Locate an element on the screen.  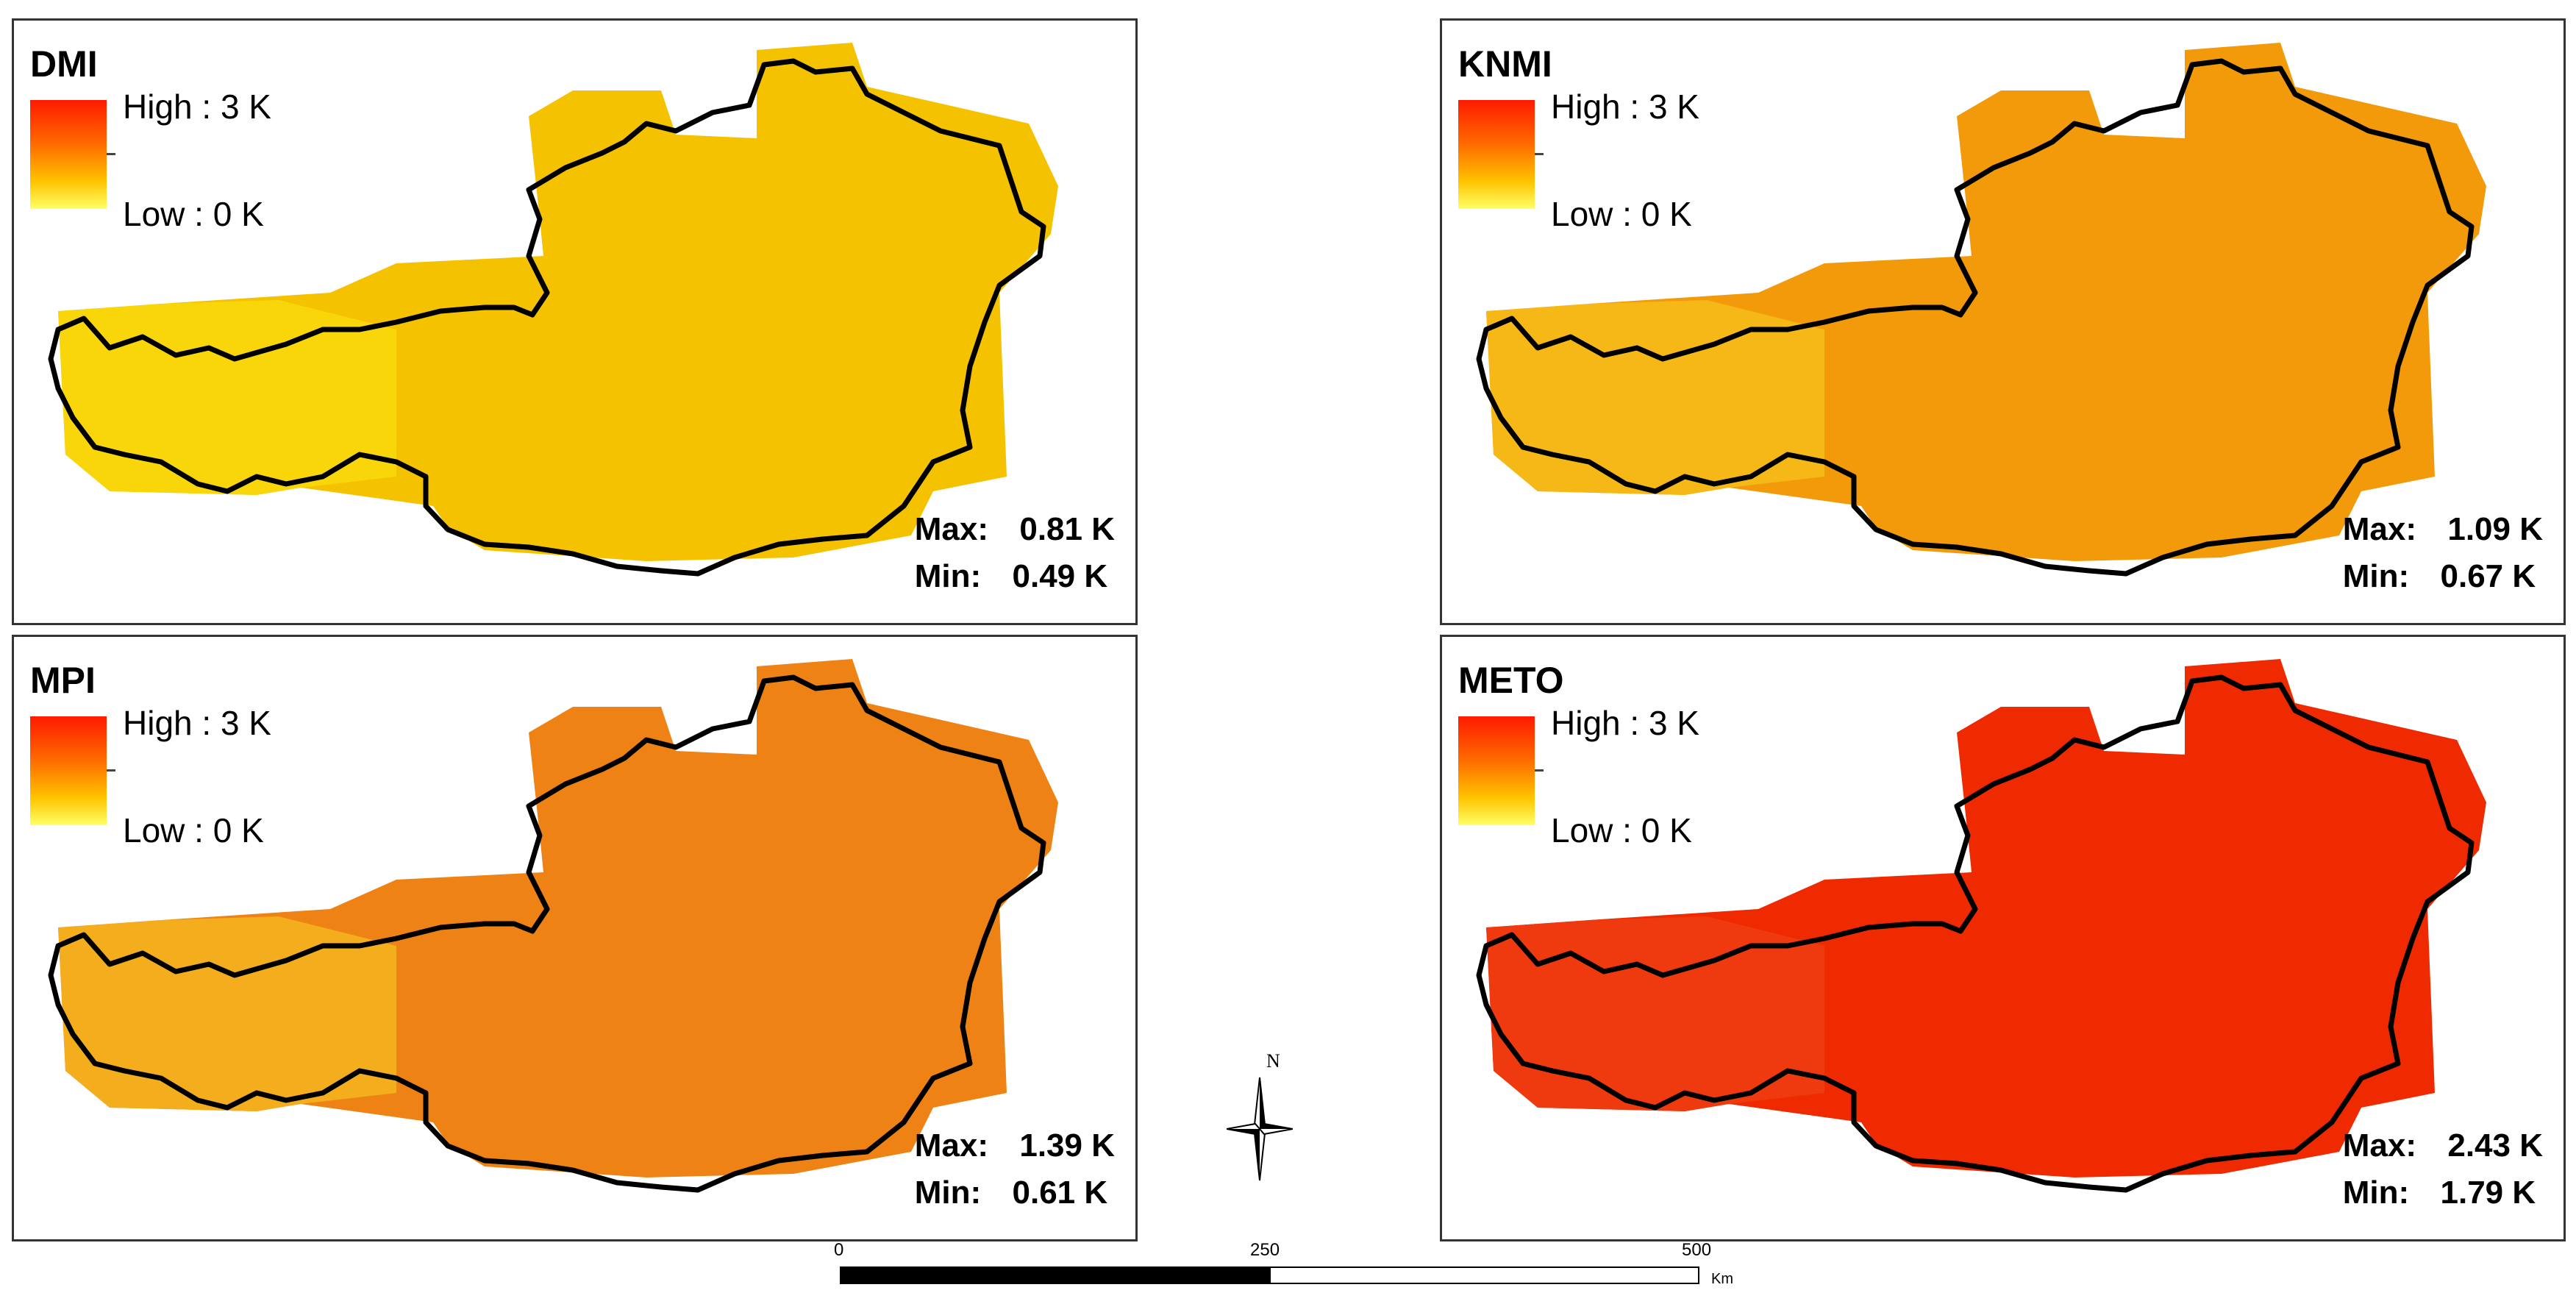
stat-max: Max: 1.39 K is located at coordinates (1015, 1146).